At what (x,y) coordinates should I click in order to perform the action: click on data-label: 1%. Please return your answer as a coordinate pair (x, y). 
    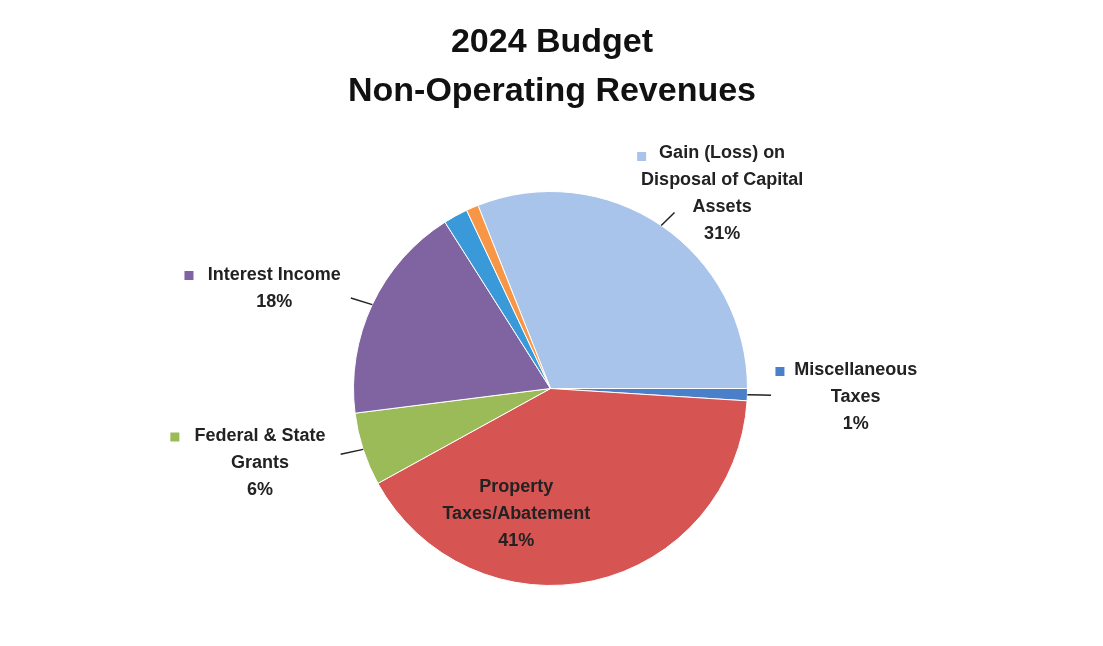
    Looking at the image, I should click on (855, 422).